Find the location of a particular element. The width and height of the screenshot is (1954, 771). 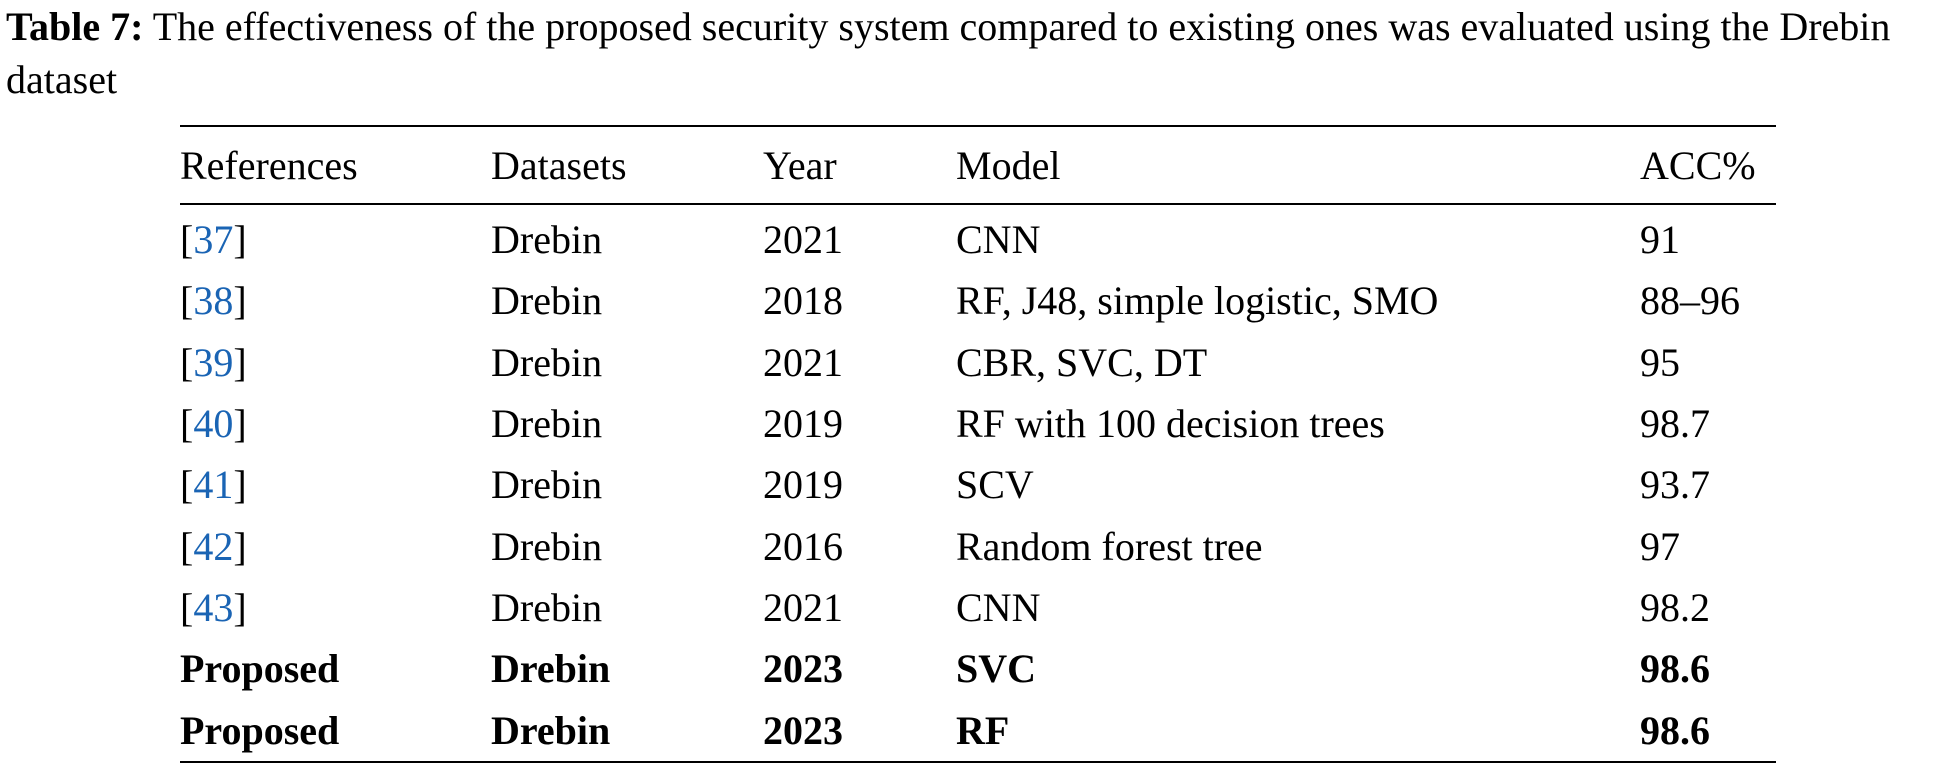

header-model: Model is located at coordinates (1008, 165).